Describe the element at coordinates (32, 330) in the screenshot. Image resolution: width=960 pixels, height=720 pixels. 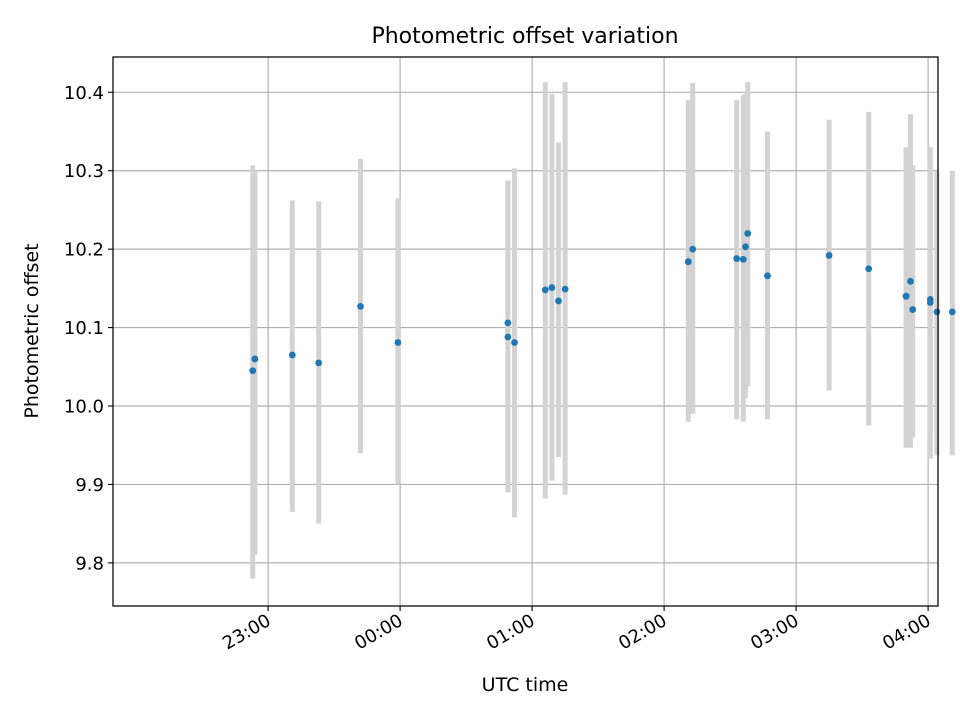
I see `y-axis-label: Photometric offset` at that location.